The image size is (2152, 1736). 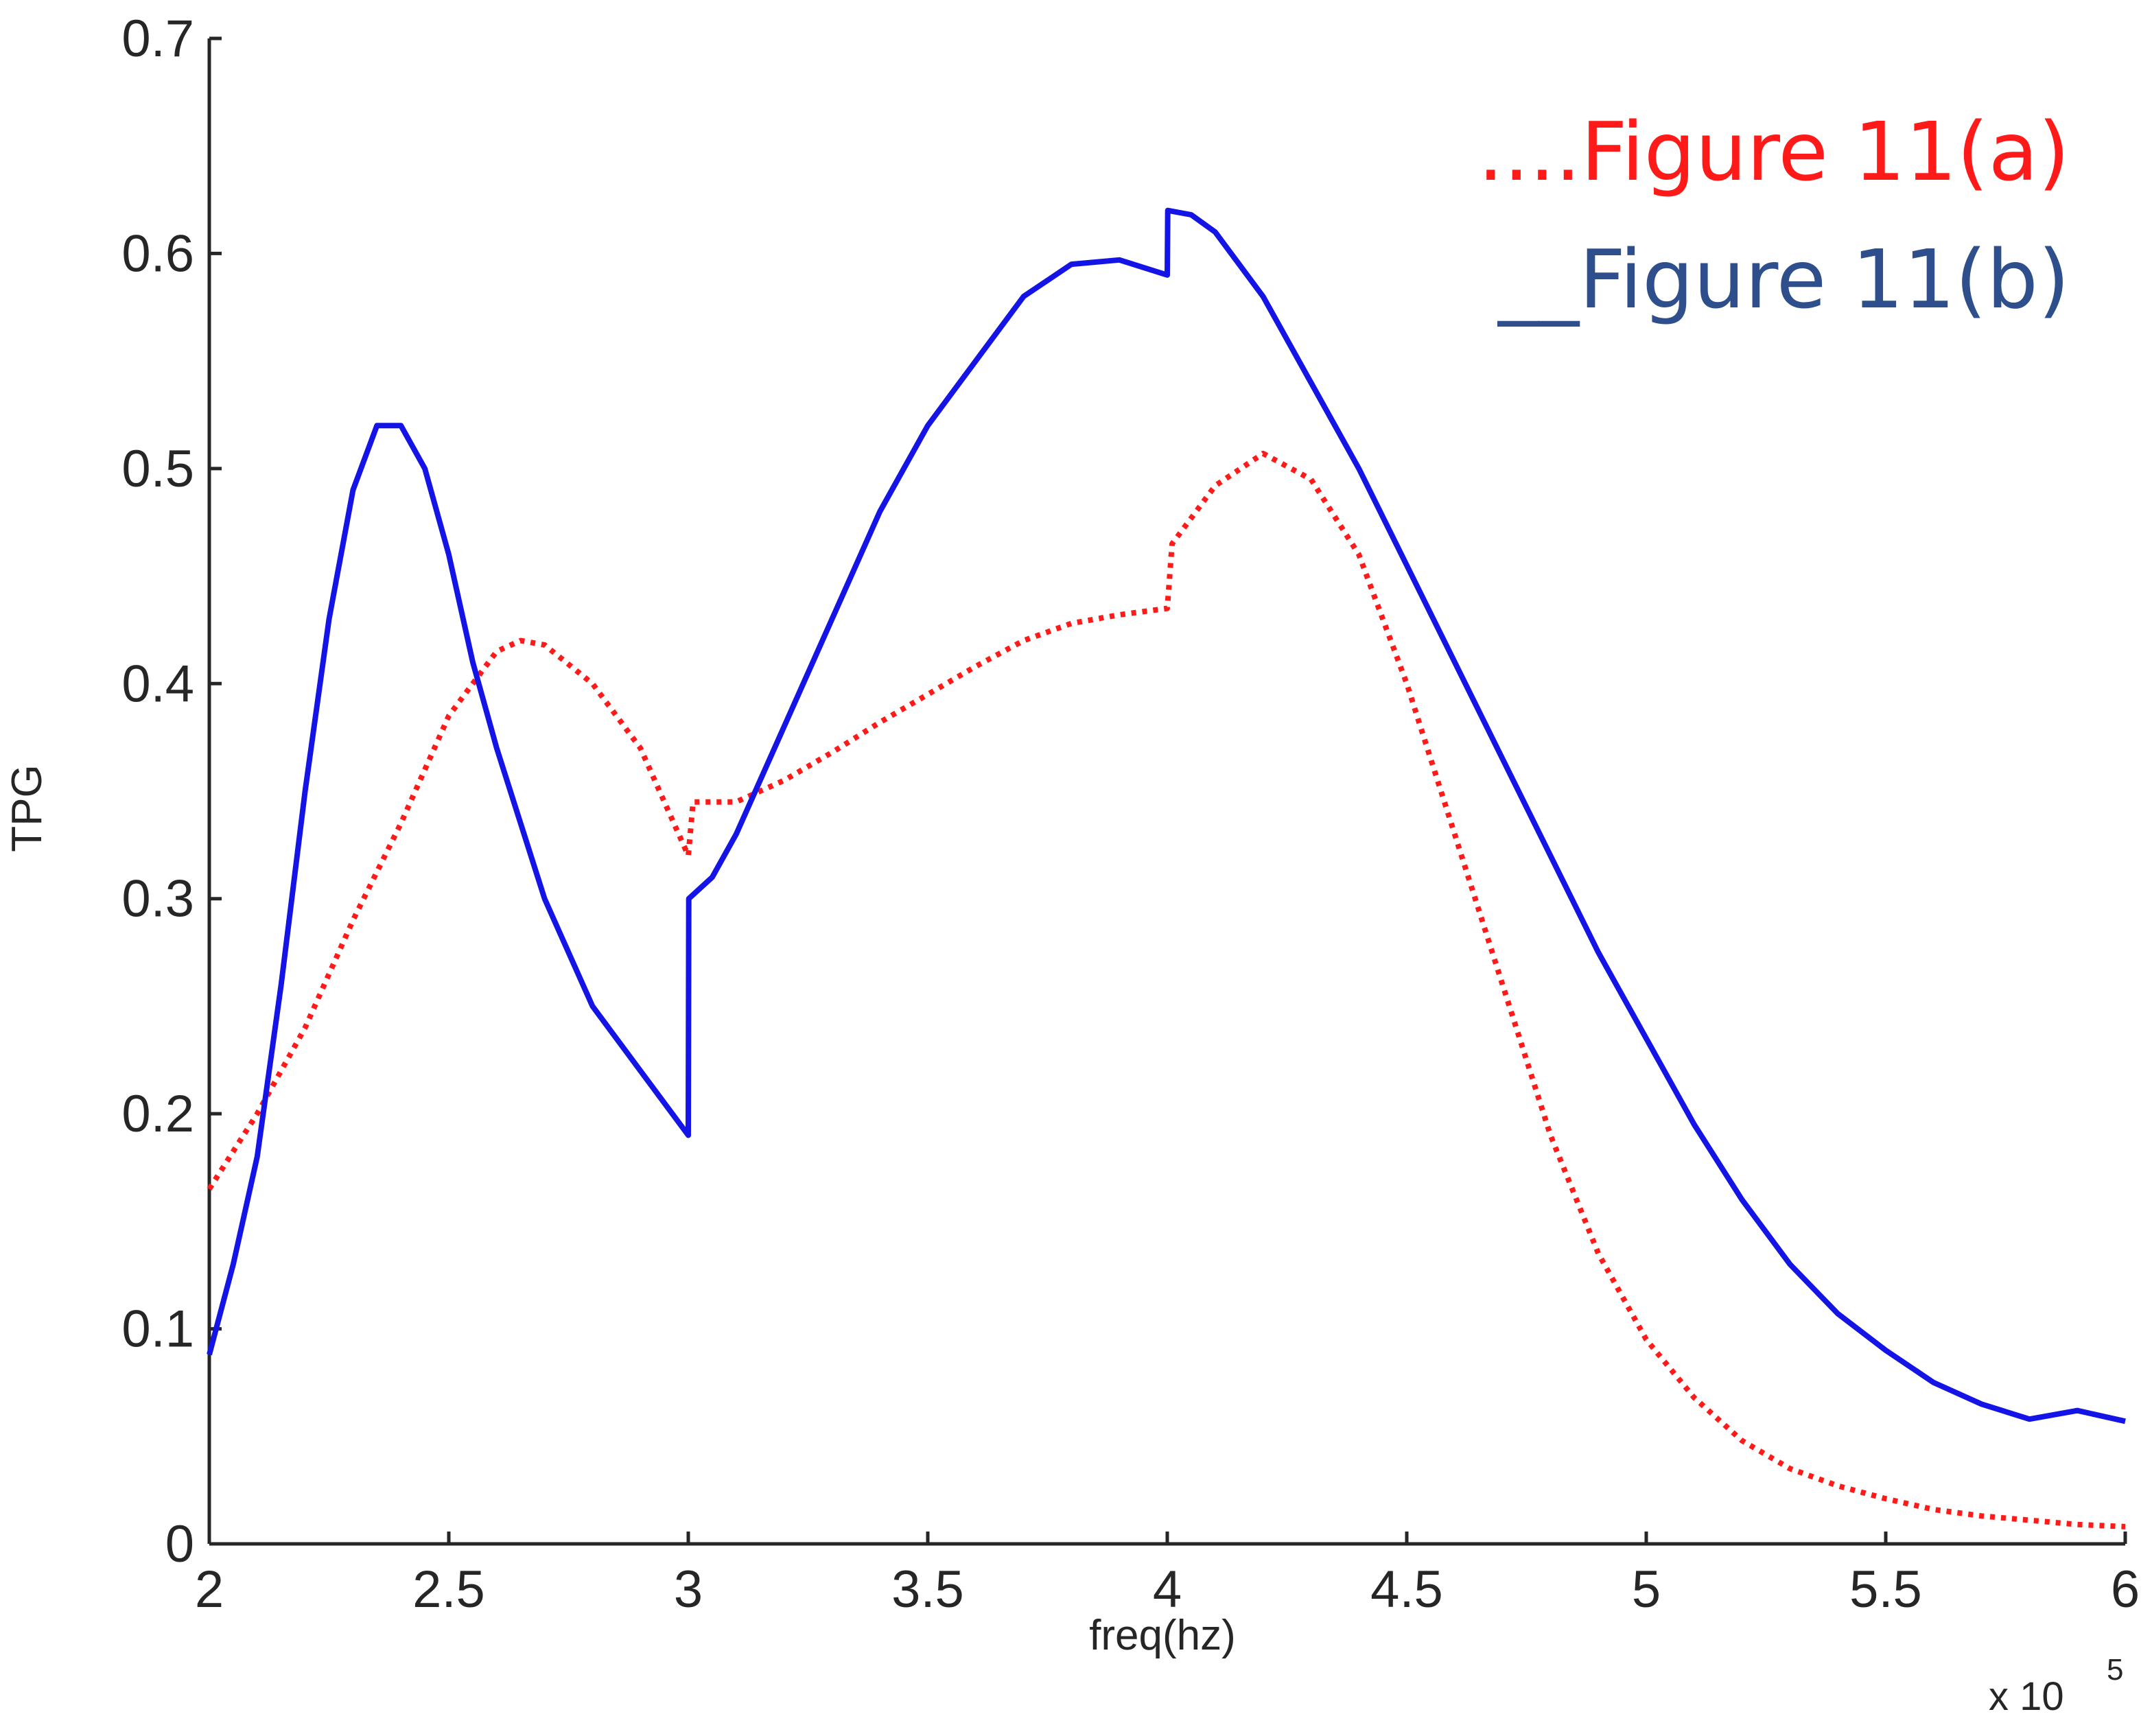 What do you see at coordinates (1646, 1590) in the screenshot?
I see `x-tick-label: 5` at bounding box center [1646, 1590].